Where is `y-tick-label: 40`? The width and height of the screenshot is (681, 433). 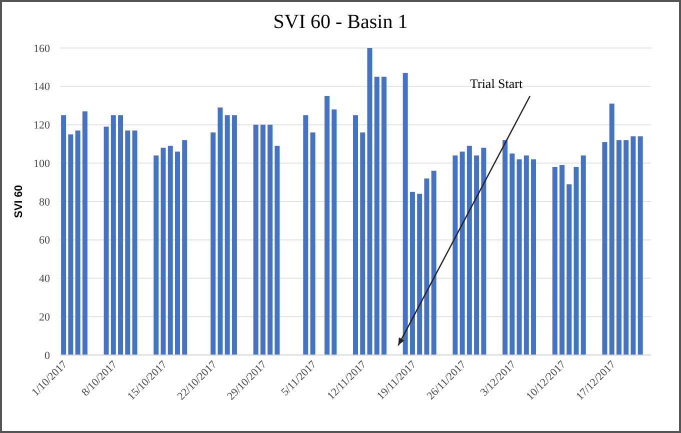
y-tick-label: 40 is located at coordinates (44, 279).